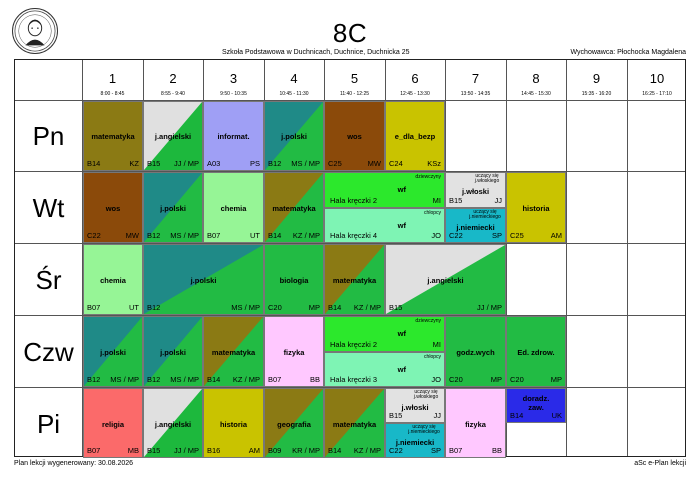  I want to click on lesson-card: wos C22 MW, so click(113, 207).